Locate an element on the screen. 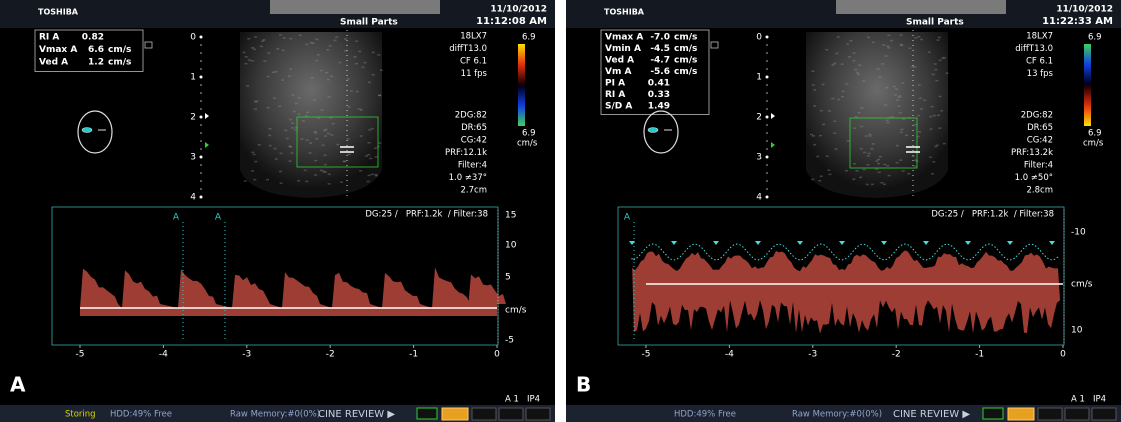 The width and height of the screenshot is (1121, 422). setting: DR:65 is located at coordinates (1040, 128).